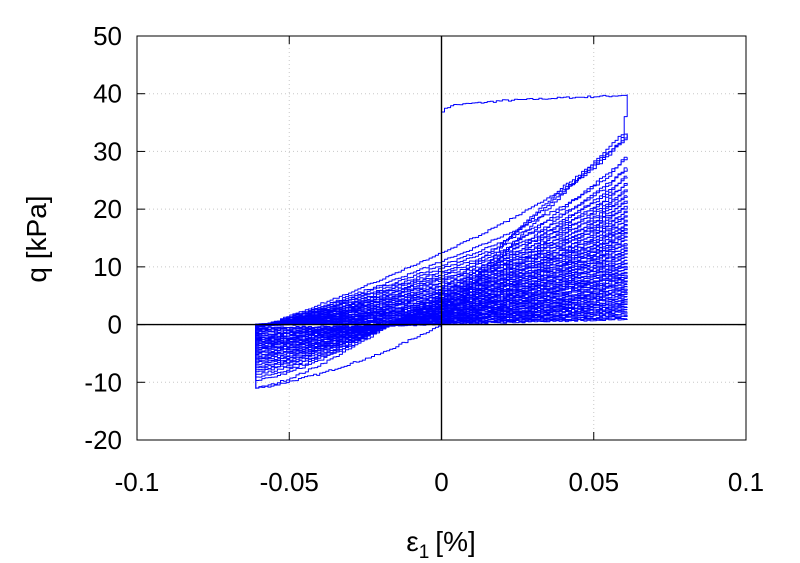  I want to click on y-tick-label: 0, so click(115, 325).